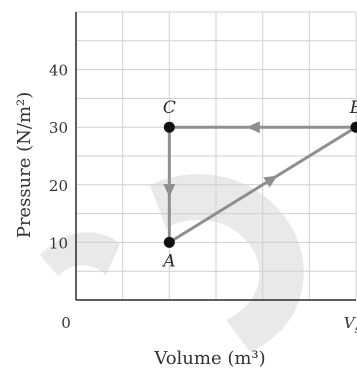 This screenshot has height=374, width=357. I want to click on y-tick-labels: 10 20 30 40, so click(58, 157).